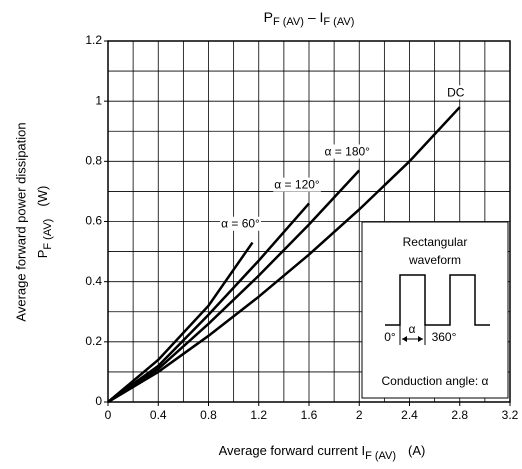  Describe the element at coordinates (208, 415) in the screenshot. I see `x-tick-label: 0.8` at that location.